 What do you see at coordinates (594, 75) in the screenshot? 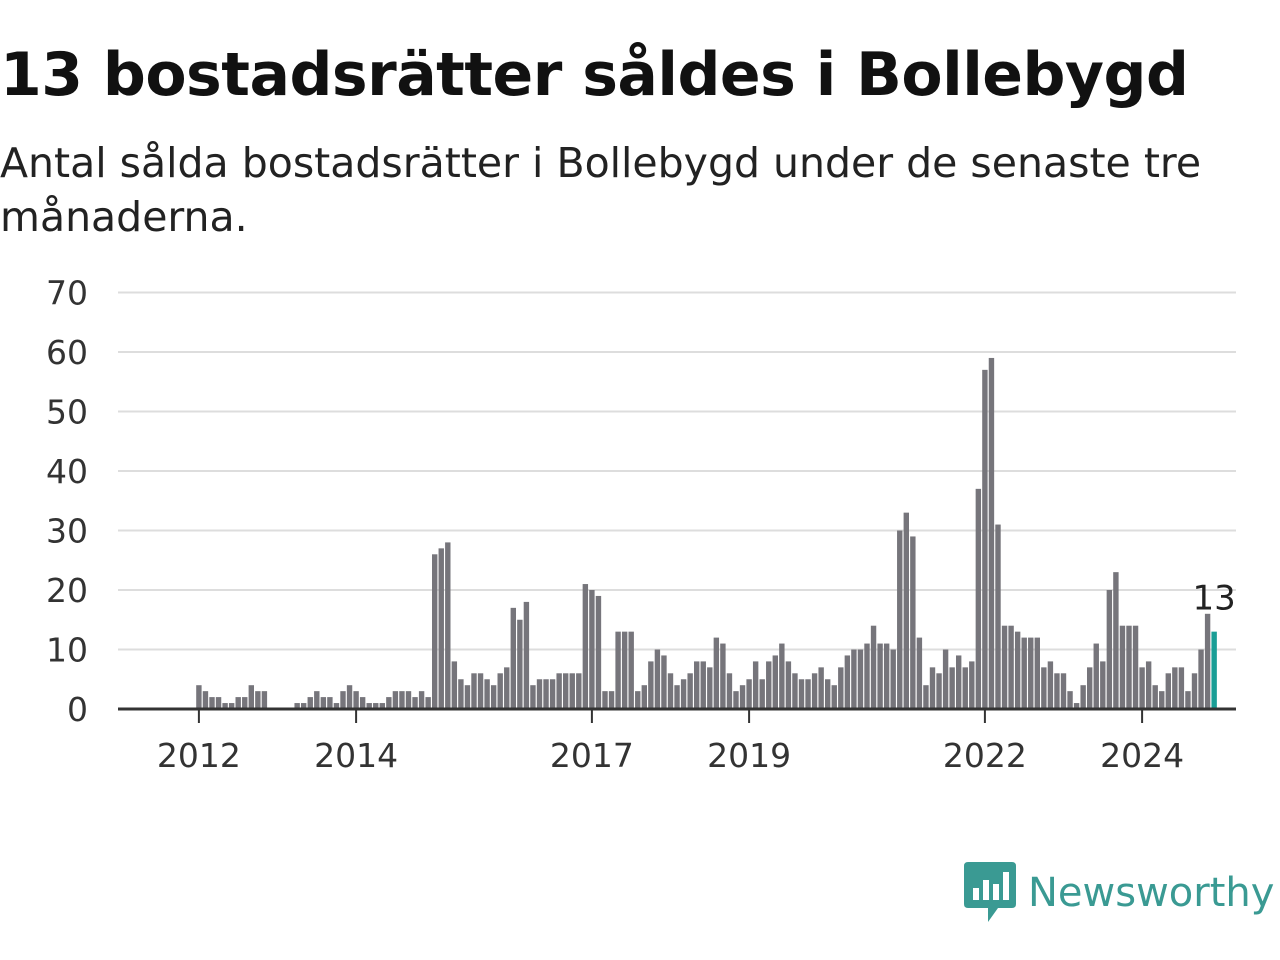
I see `chart-title: 13 bostadsrätter såldes i Bollebygd` at bounding box center [594, 75].